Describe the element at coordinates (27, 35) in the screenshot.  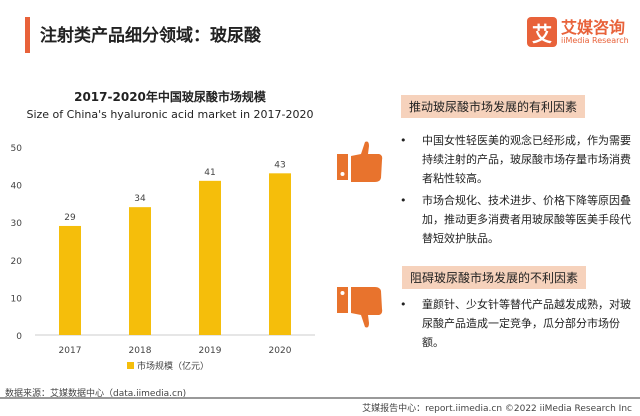
I see `title-accent-bar` at that location.